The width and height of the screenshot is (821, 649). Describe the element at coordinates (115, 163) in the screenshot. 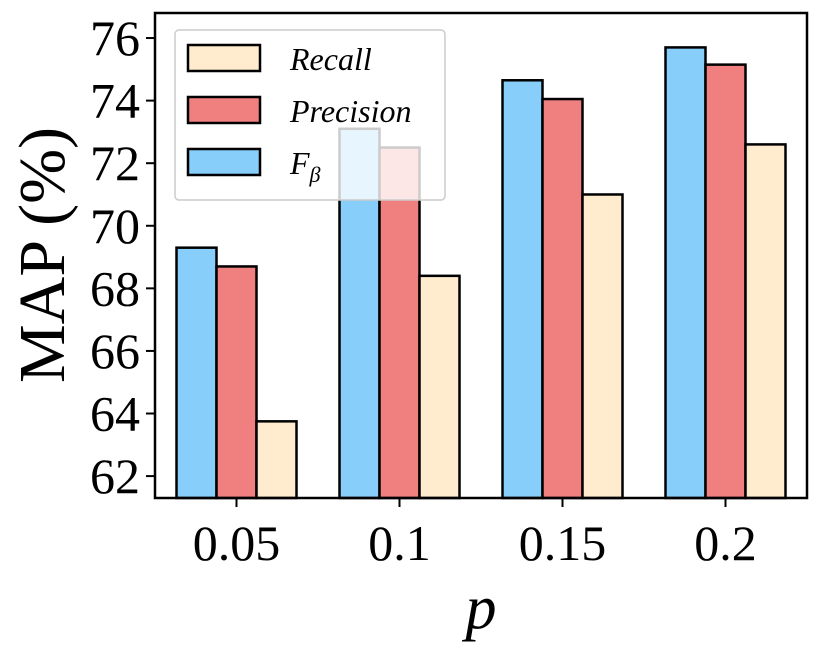

I see `y-tick-label: 72` at that location.